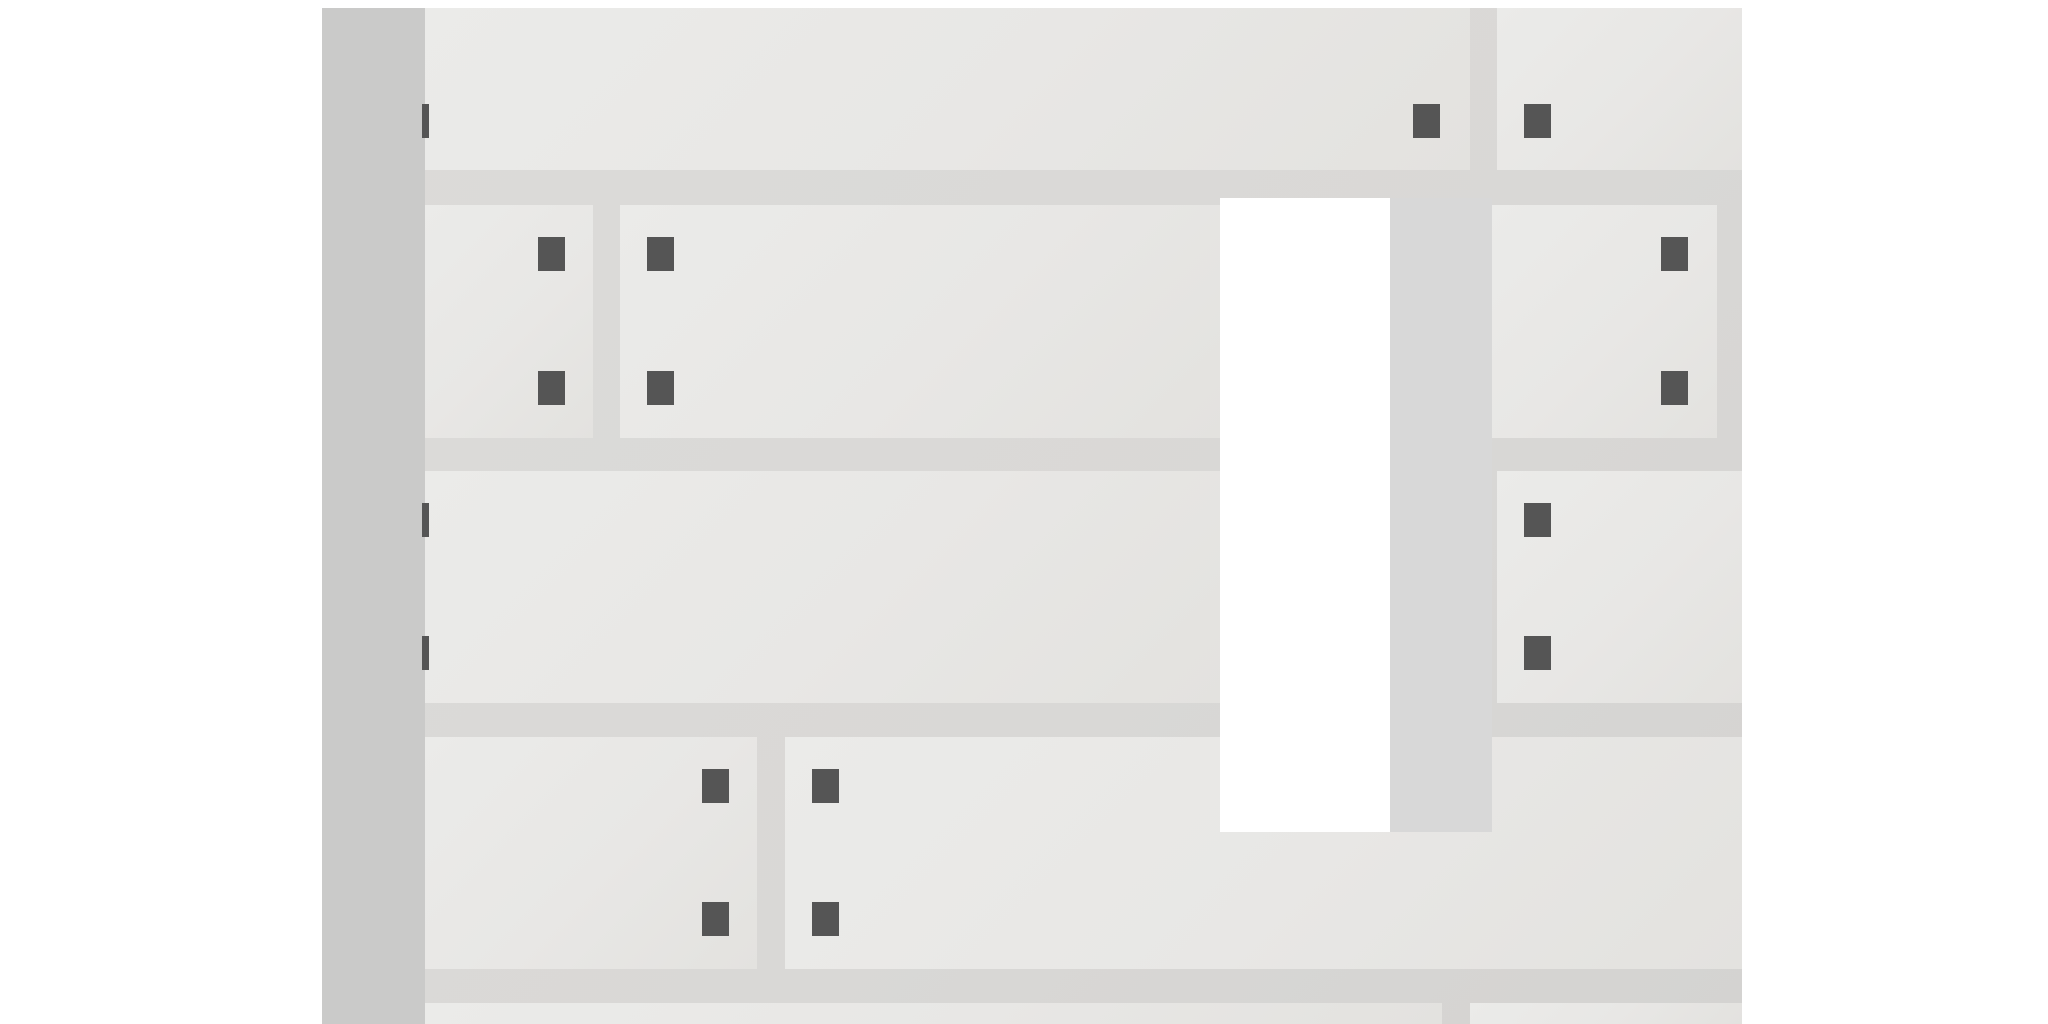  I want to click on wall-panel-row5-right, so click(1606, 1013).